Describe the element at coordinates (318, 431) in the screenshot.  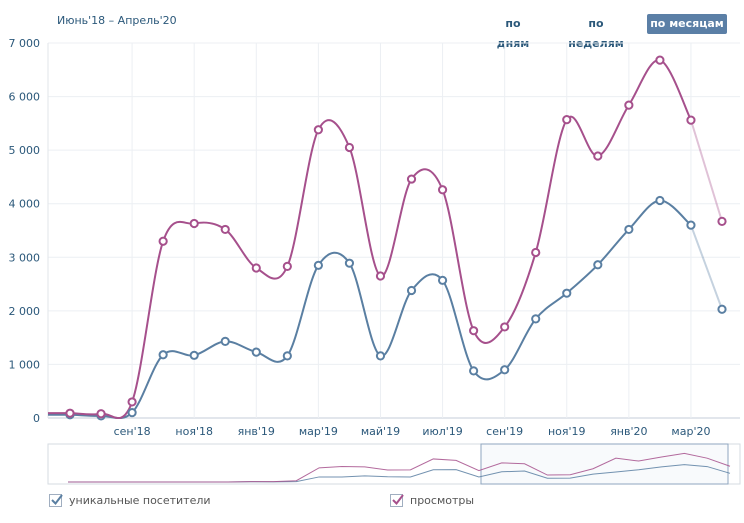
I see `x-tick-label: мар'19` at that location.